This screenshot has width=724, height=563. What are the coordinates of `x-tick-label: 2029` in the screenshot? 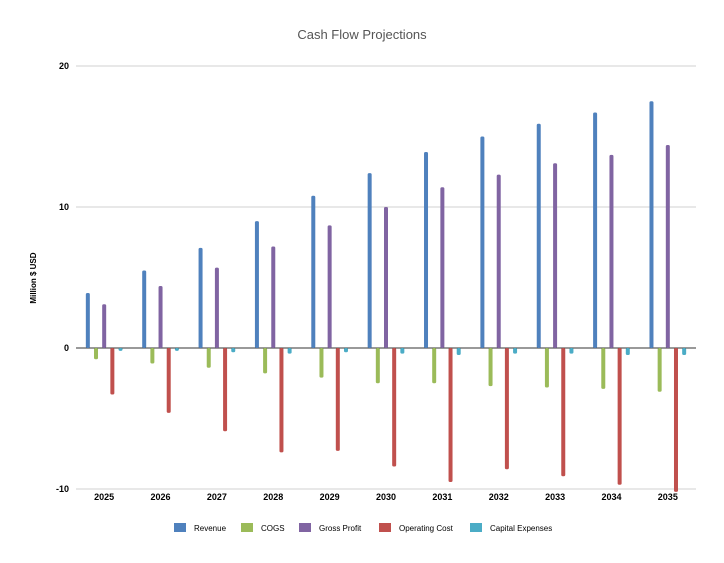 It's located at (330, 497).